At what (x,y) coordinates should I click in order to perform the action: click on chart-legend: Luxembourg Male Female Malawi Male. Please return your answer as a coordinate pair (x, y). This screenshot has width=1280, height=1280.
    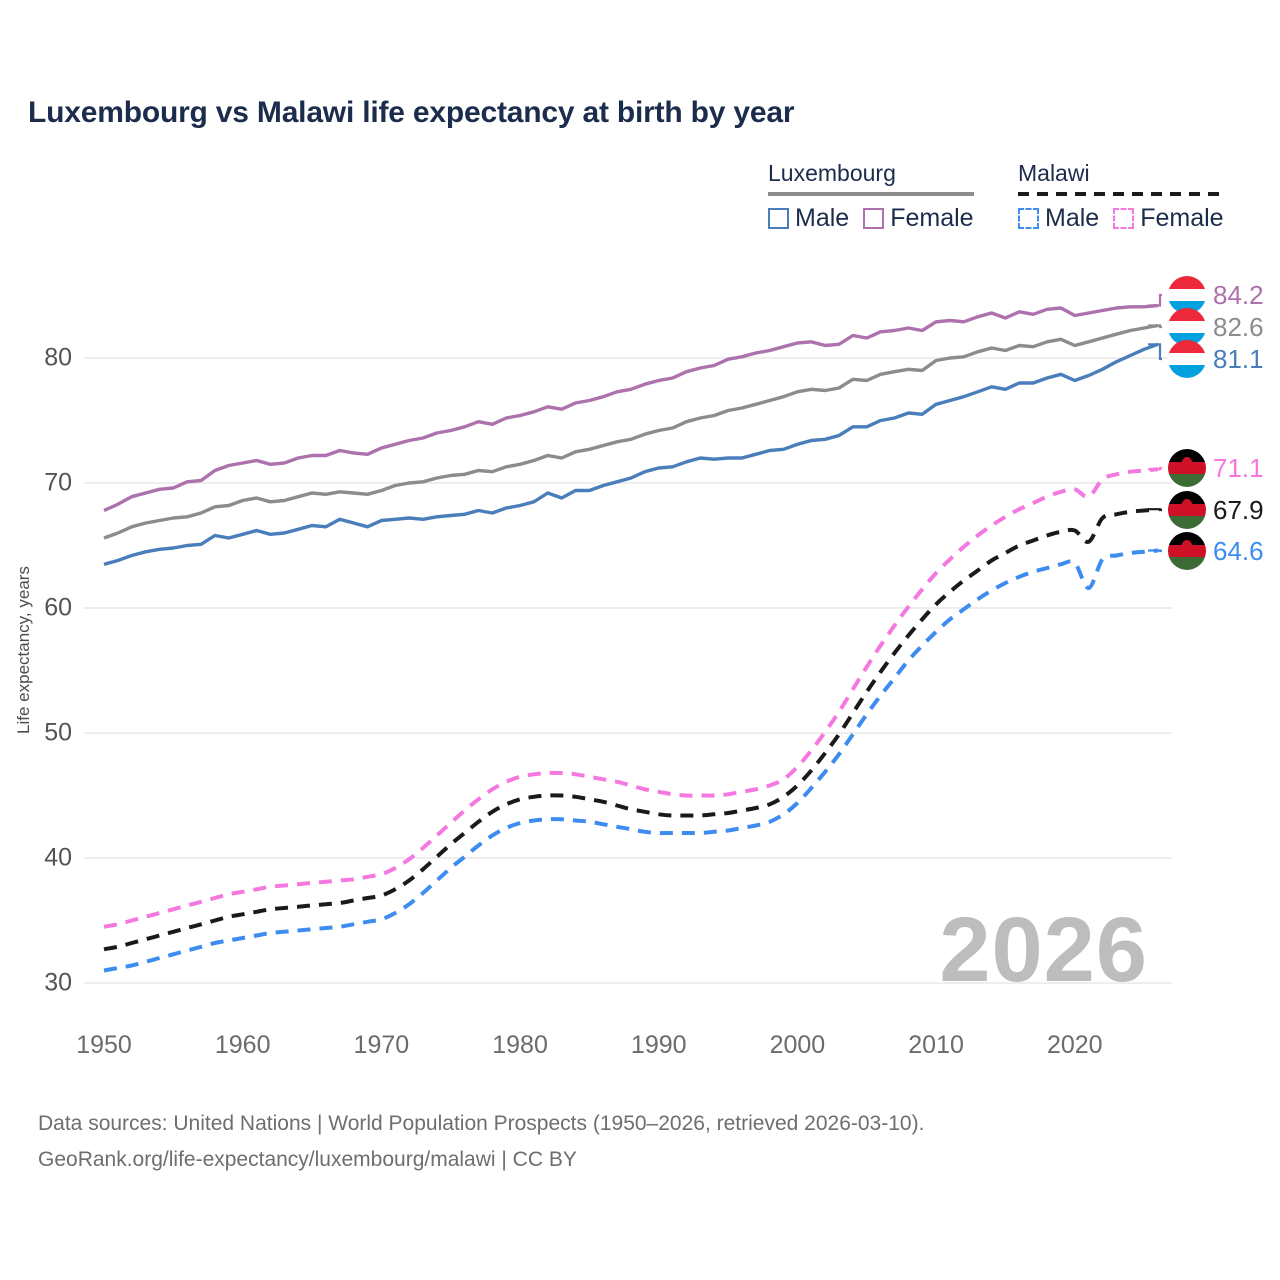
    Looking at the image, I should click on (1010, 200).